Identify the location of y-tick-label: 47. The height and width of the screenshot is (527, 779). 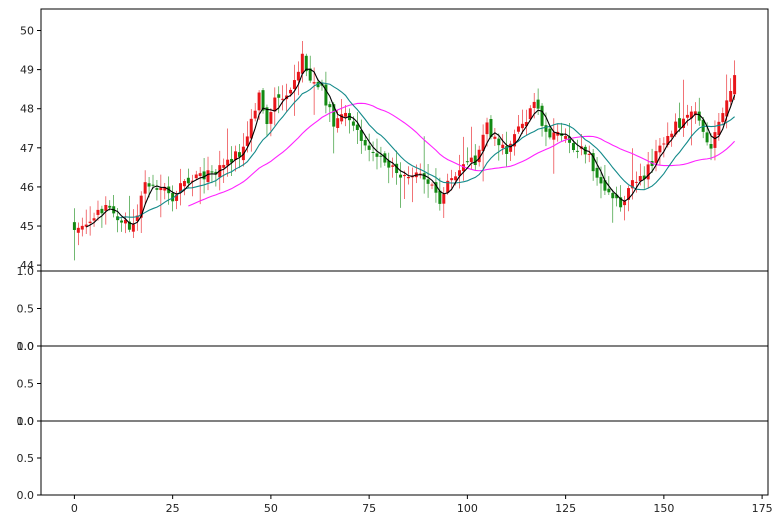
(27, 148).